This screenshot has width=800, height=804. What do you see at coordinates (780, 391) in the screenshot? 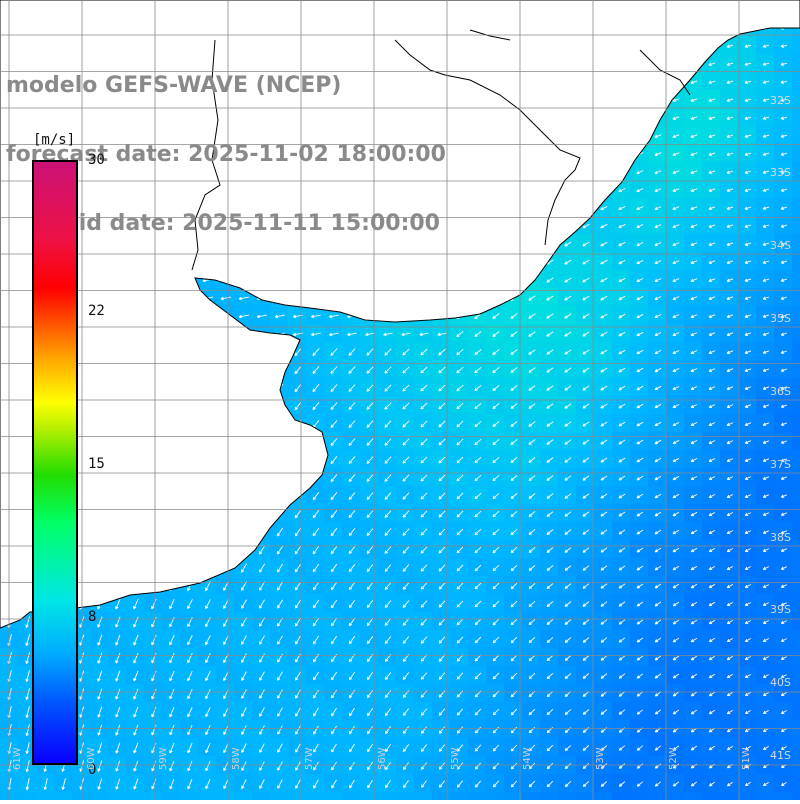
I see `lat-label: 36S` at bounding box center [780, 391].